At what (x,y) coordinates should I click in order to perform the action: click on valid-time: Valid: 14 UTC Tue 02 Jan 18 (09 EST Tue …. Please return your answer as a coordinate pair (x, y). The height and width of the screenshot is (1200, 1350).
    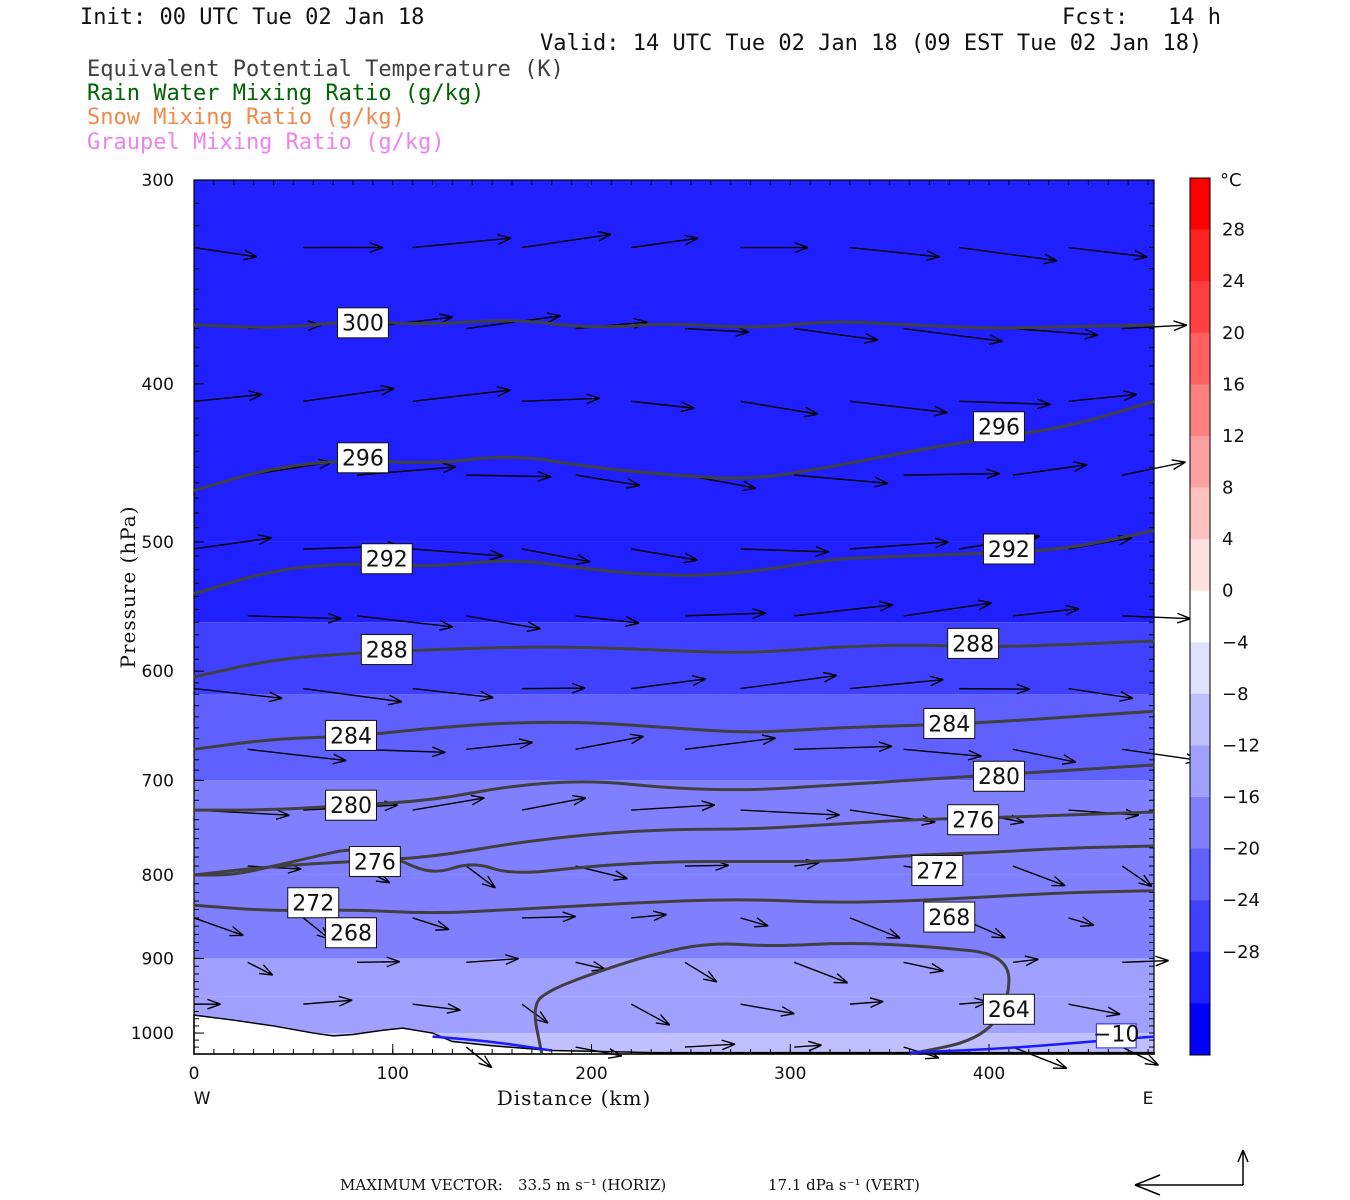
    Looking at the image, I should click on (871, 43).